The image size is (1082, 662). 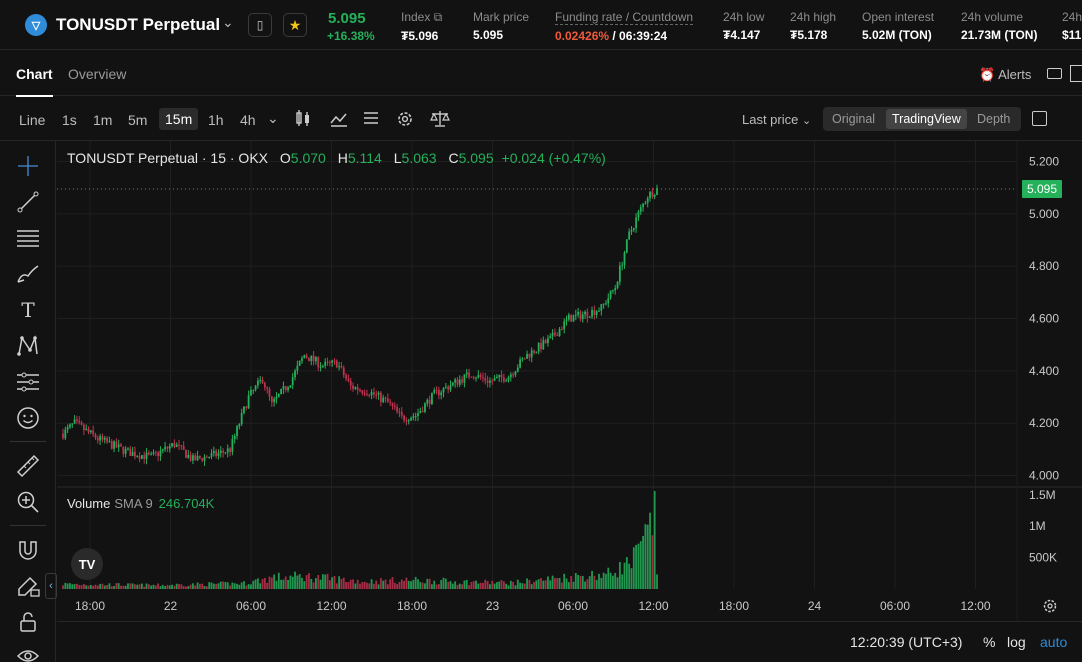 I want to click on text-tool-icon: T, so click(x=28, y=310).